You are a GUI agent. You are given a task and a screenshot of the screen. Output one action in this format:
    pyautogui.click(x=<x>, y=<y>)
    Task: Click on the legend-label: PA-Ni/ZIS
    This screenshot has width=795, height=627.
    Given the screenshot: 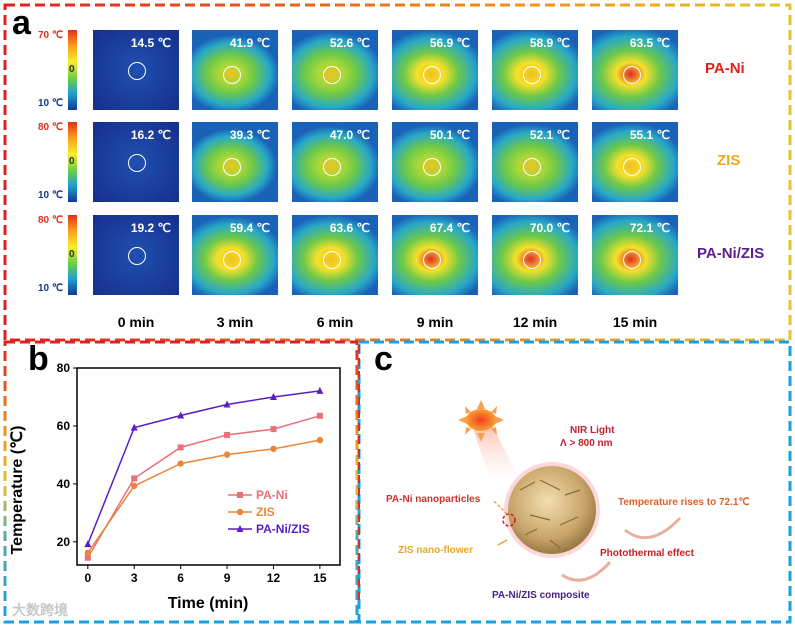 What is the action you would take?
    pyautogui.click(x=283, y=529)
    